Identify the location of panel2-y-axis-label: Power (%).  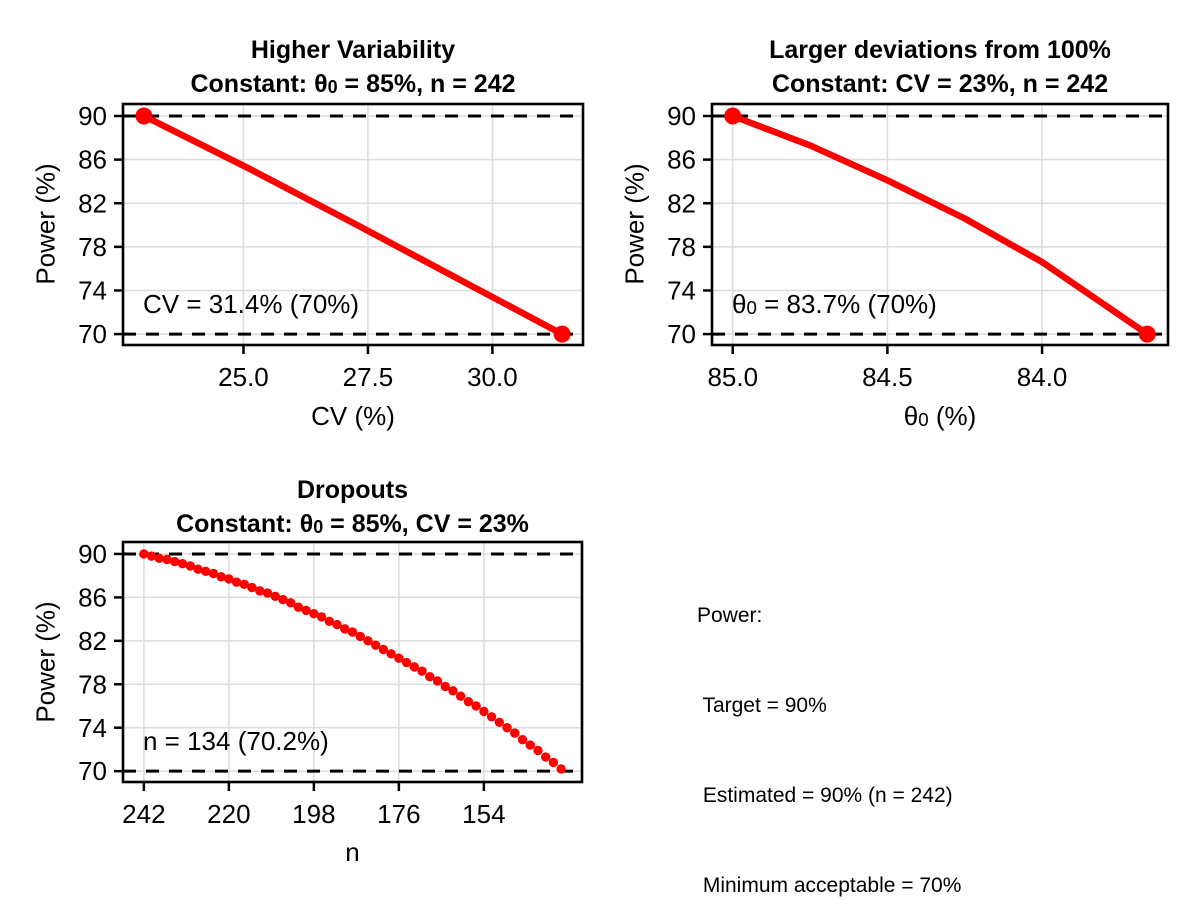
(634, 224).